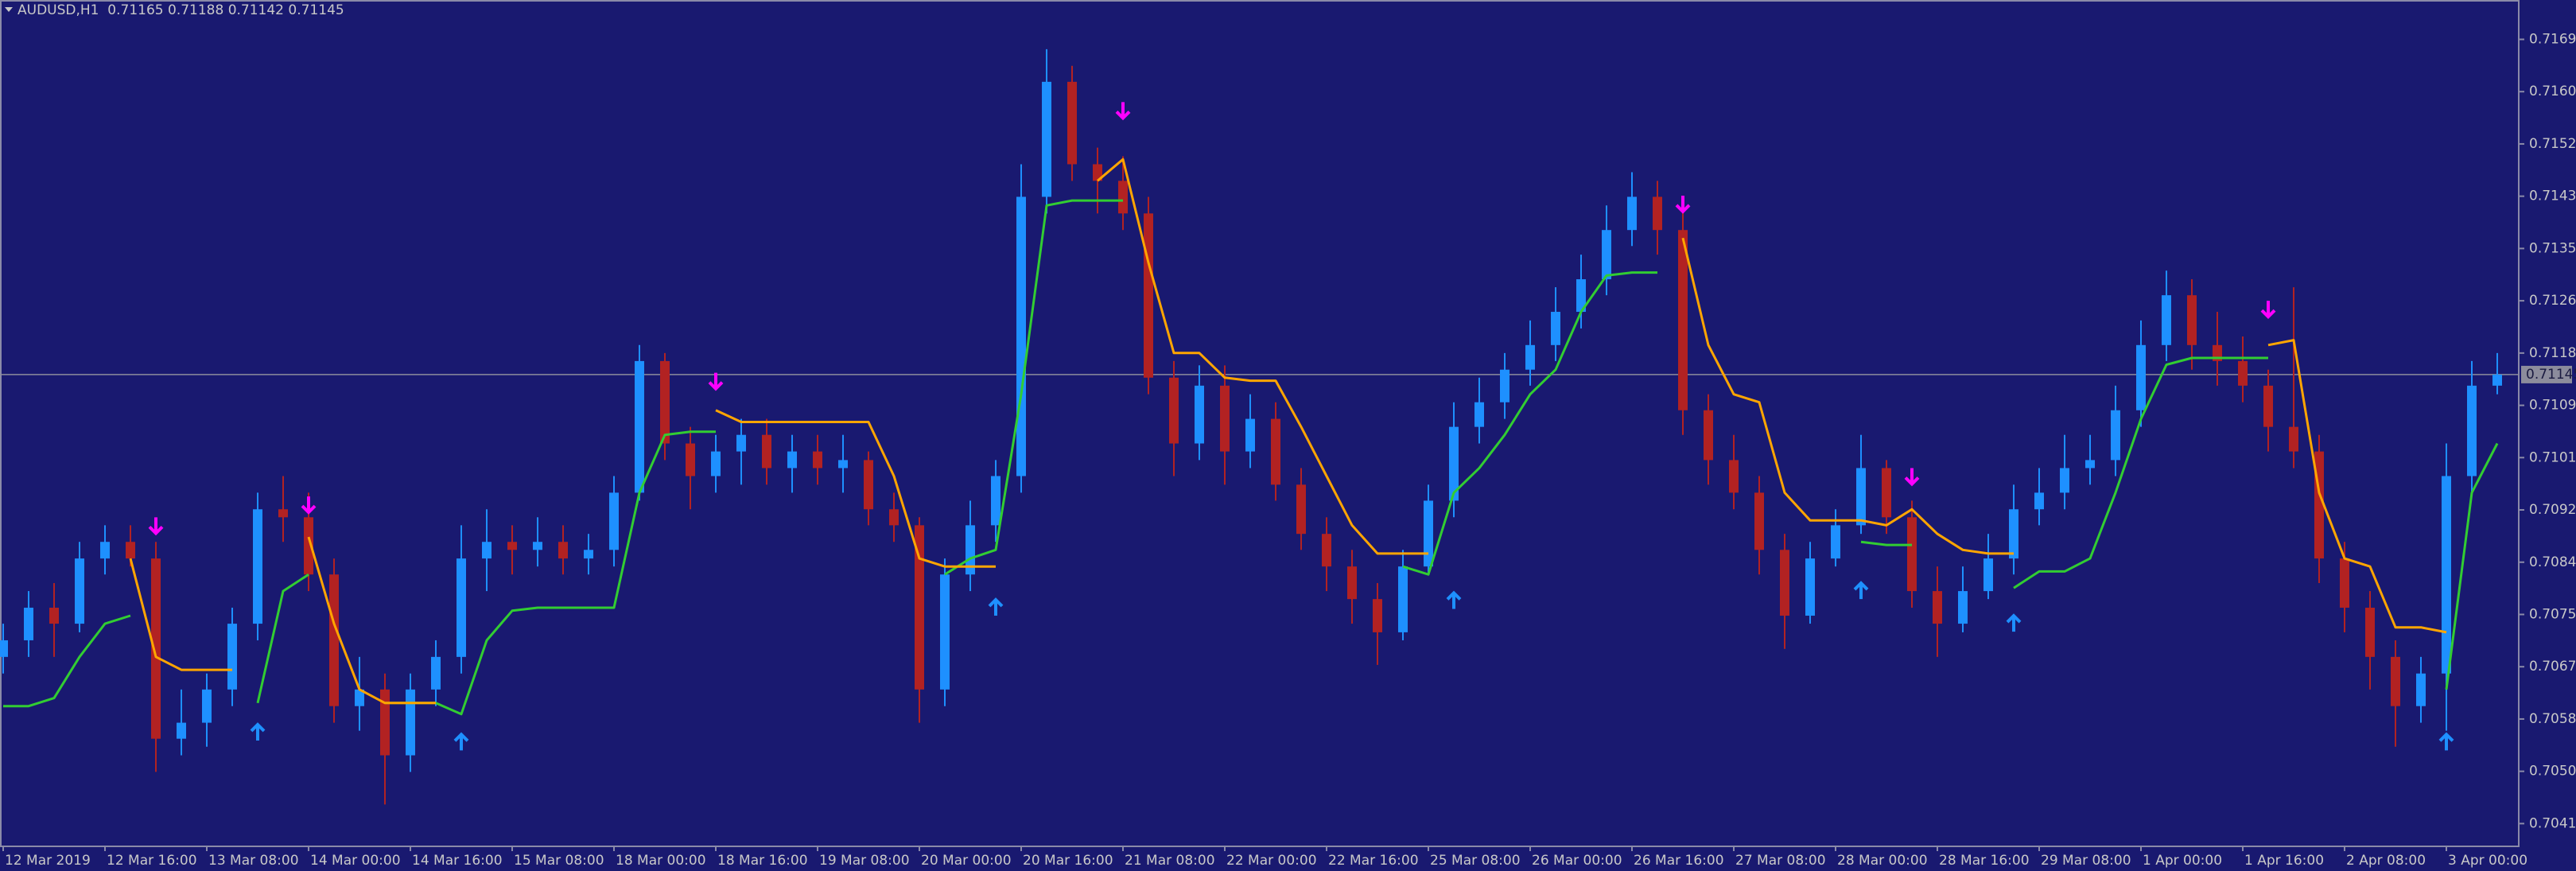  What do you see at coordinates (9, 9) in the screenshot?
I see `menu-triangle` at bounding box center [9, 9].